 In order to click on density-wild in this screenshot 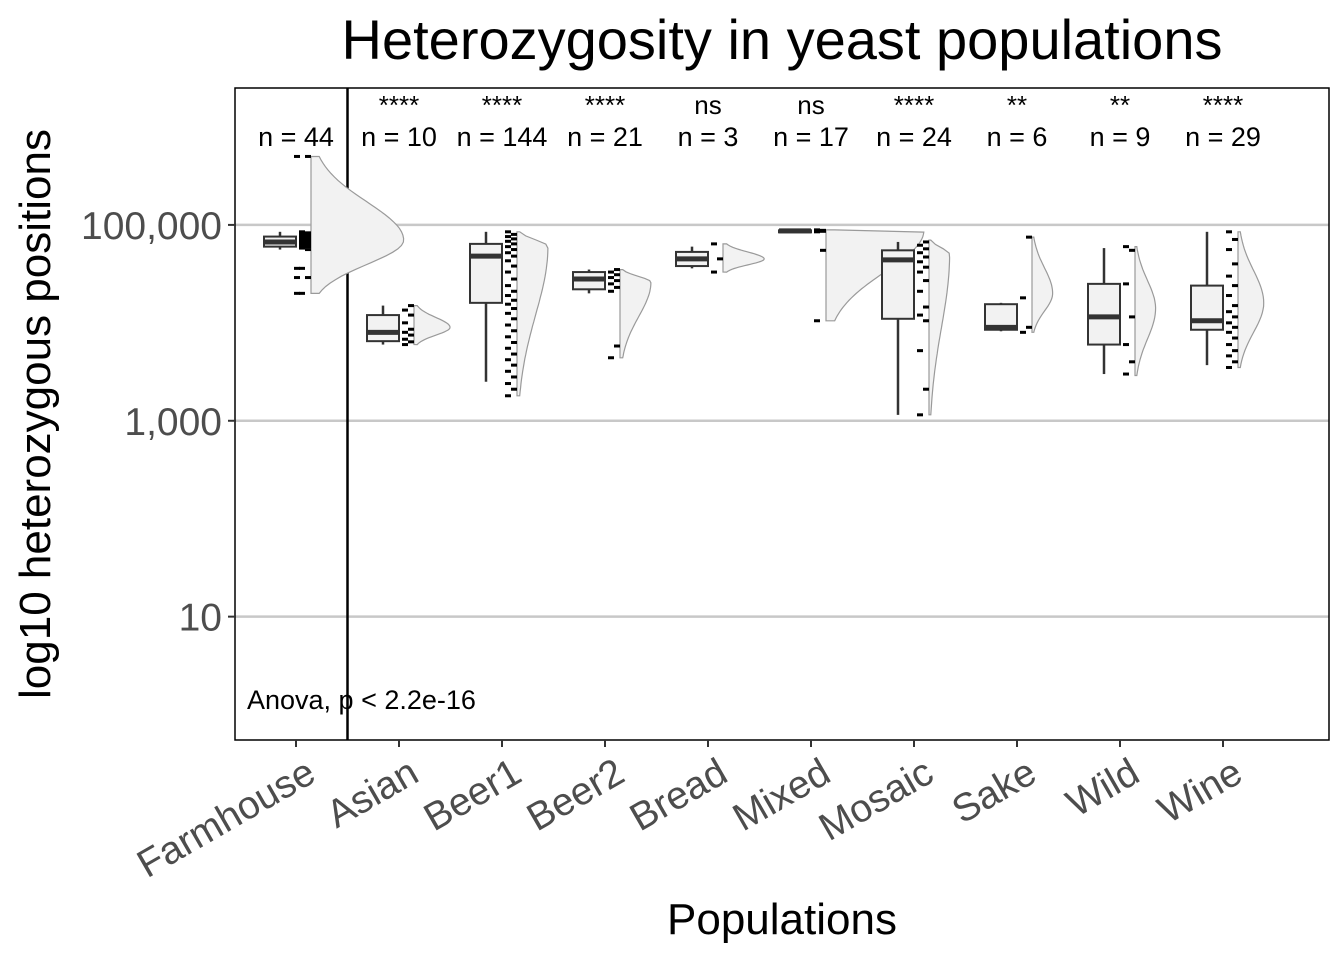, I will do `click(1145, 311)`.